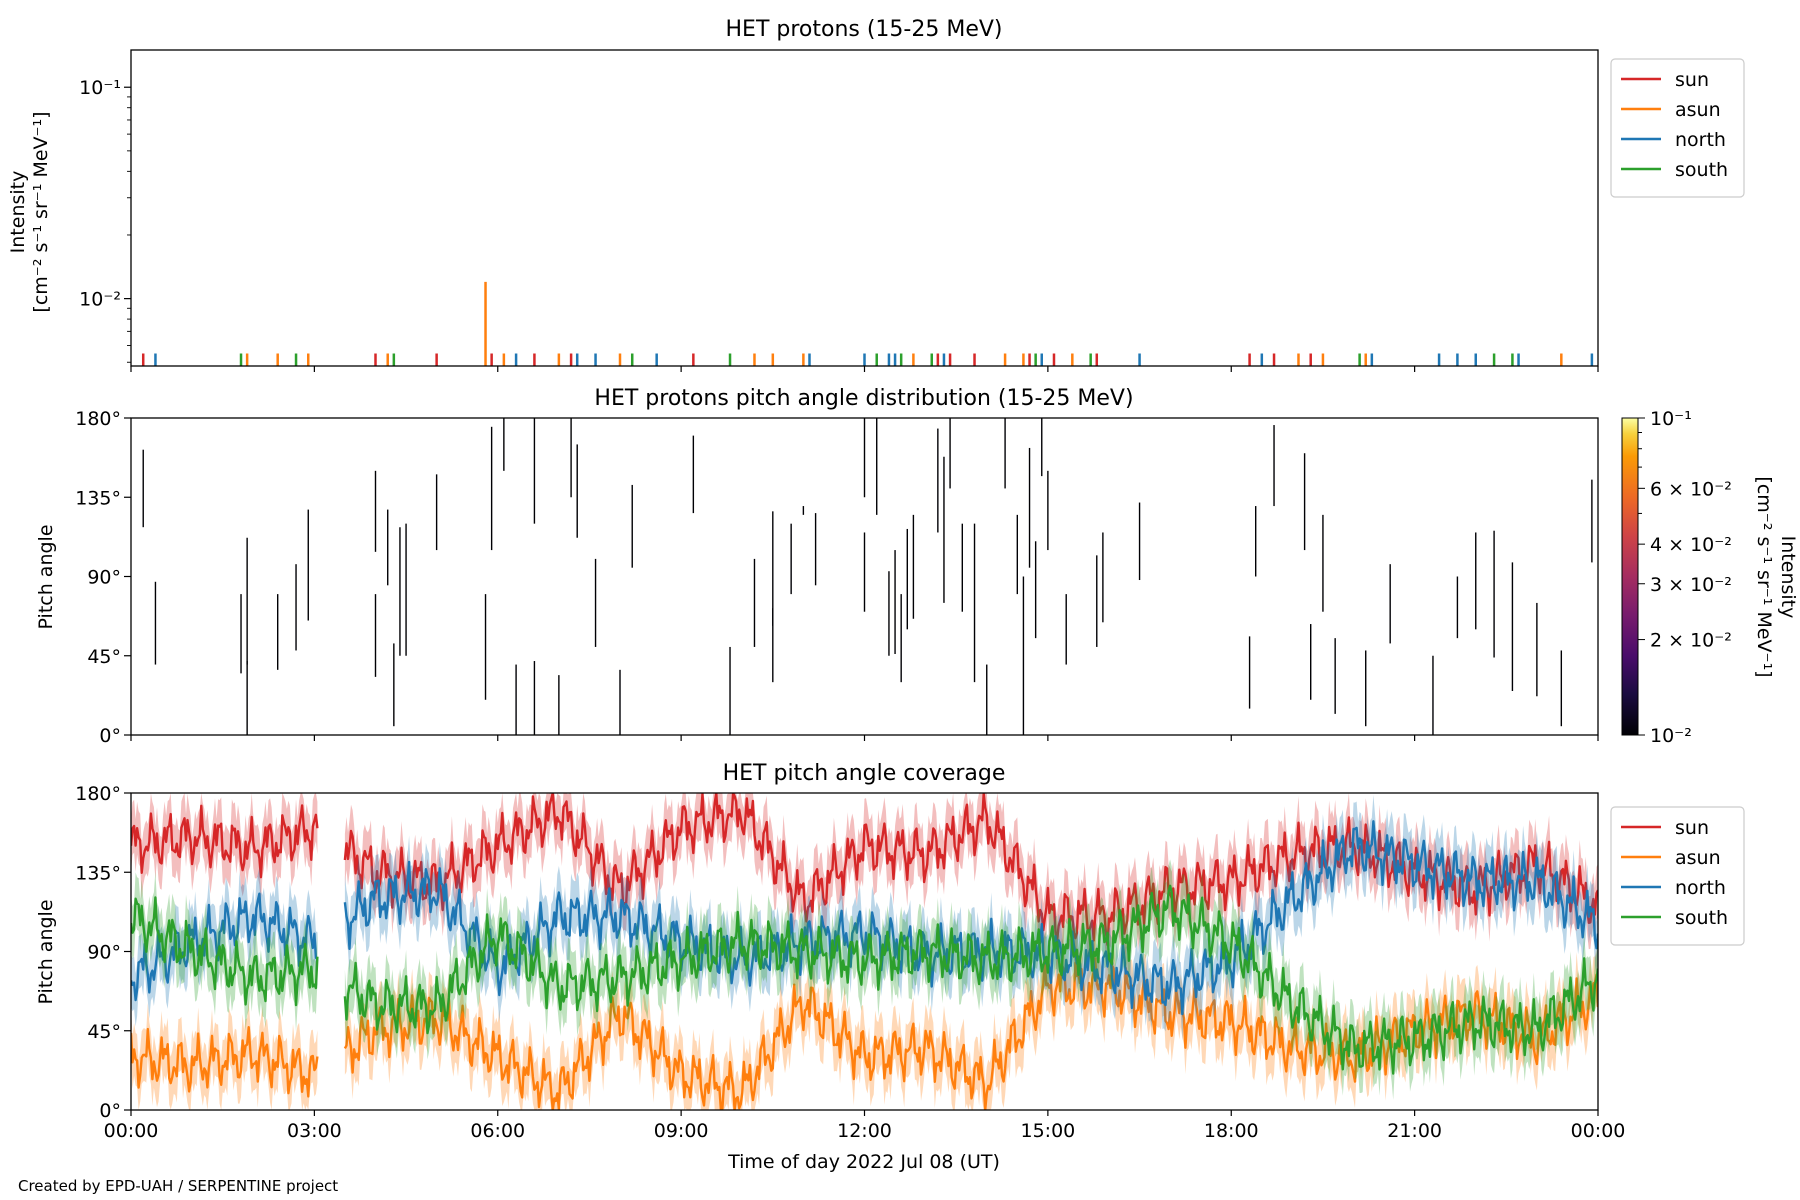 Image resolution: width=1800 pixels, height=1200 pixels. I want to click on x-tick-label: 03:00, so click(314, 1131).